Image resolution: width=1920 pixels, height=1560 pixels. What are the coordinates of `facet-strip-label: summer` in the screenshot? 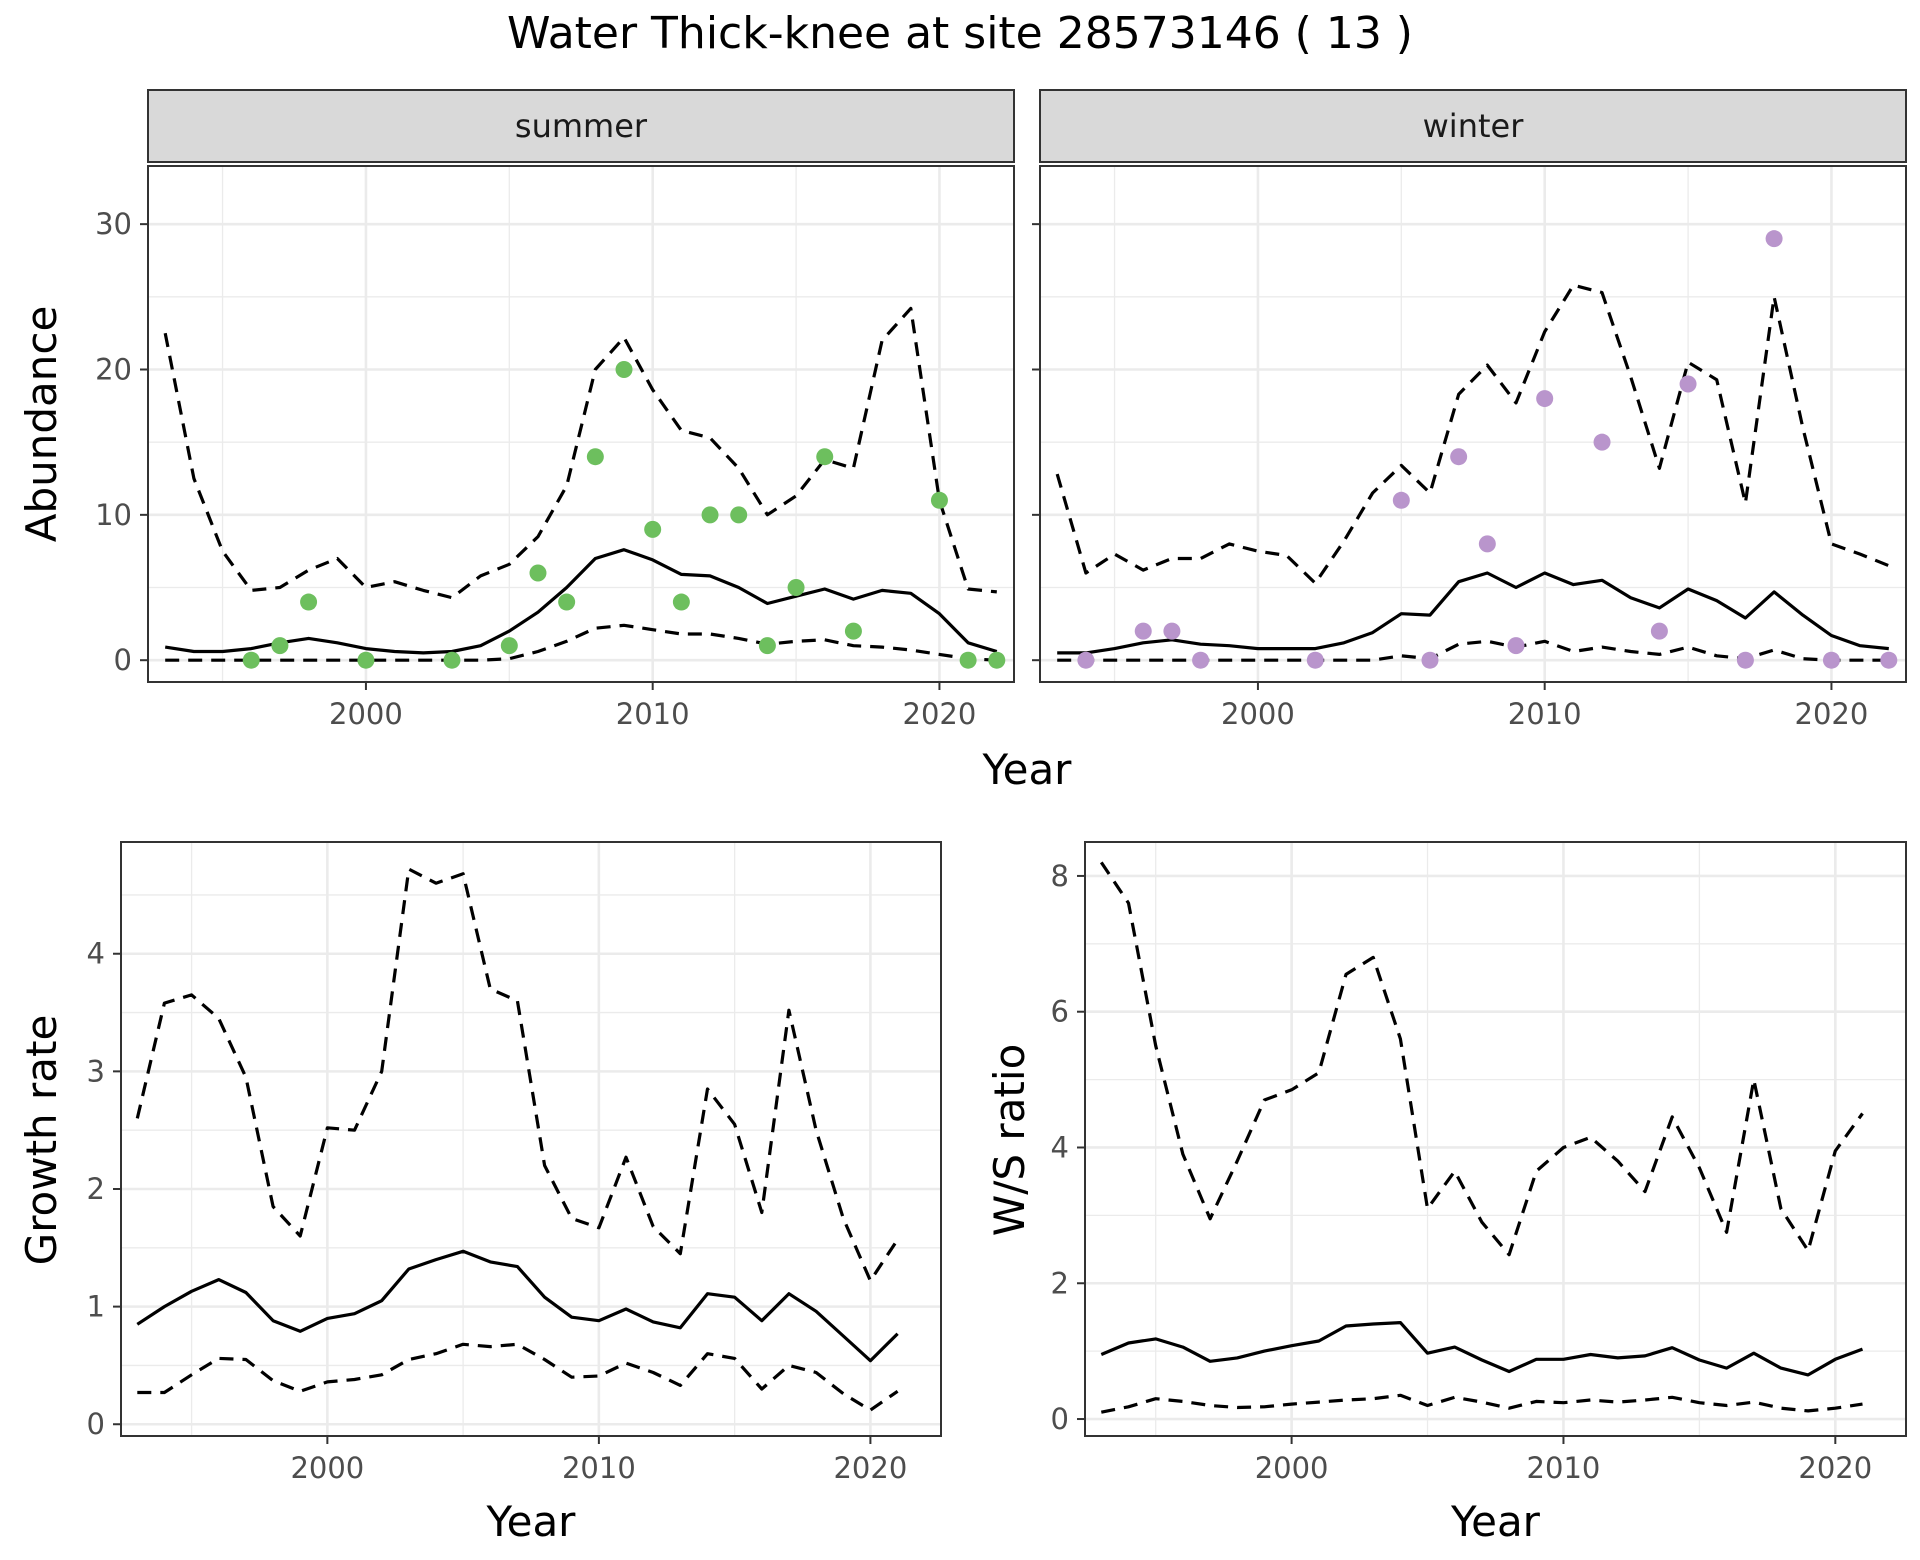 It's located at (581, 126).